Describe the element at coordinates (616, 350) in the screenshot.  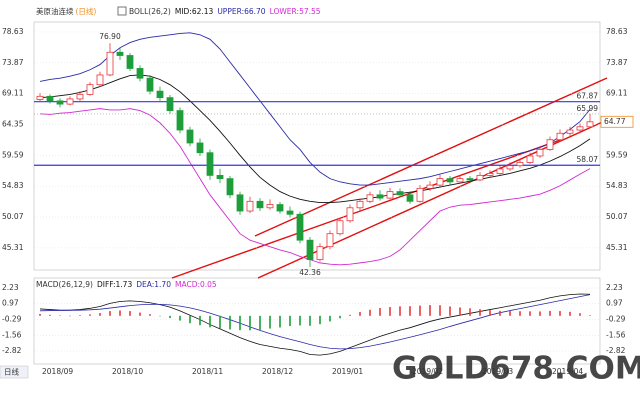
I see `y-tick-label-right: -2.82` at that location.